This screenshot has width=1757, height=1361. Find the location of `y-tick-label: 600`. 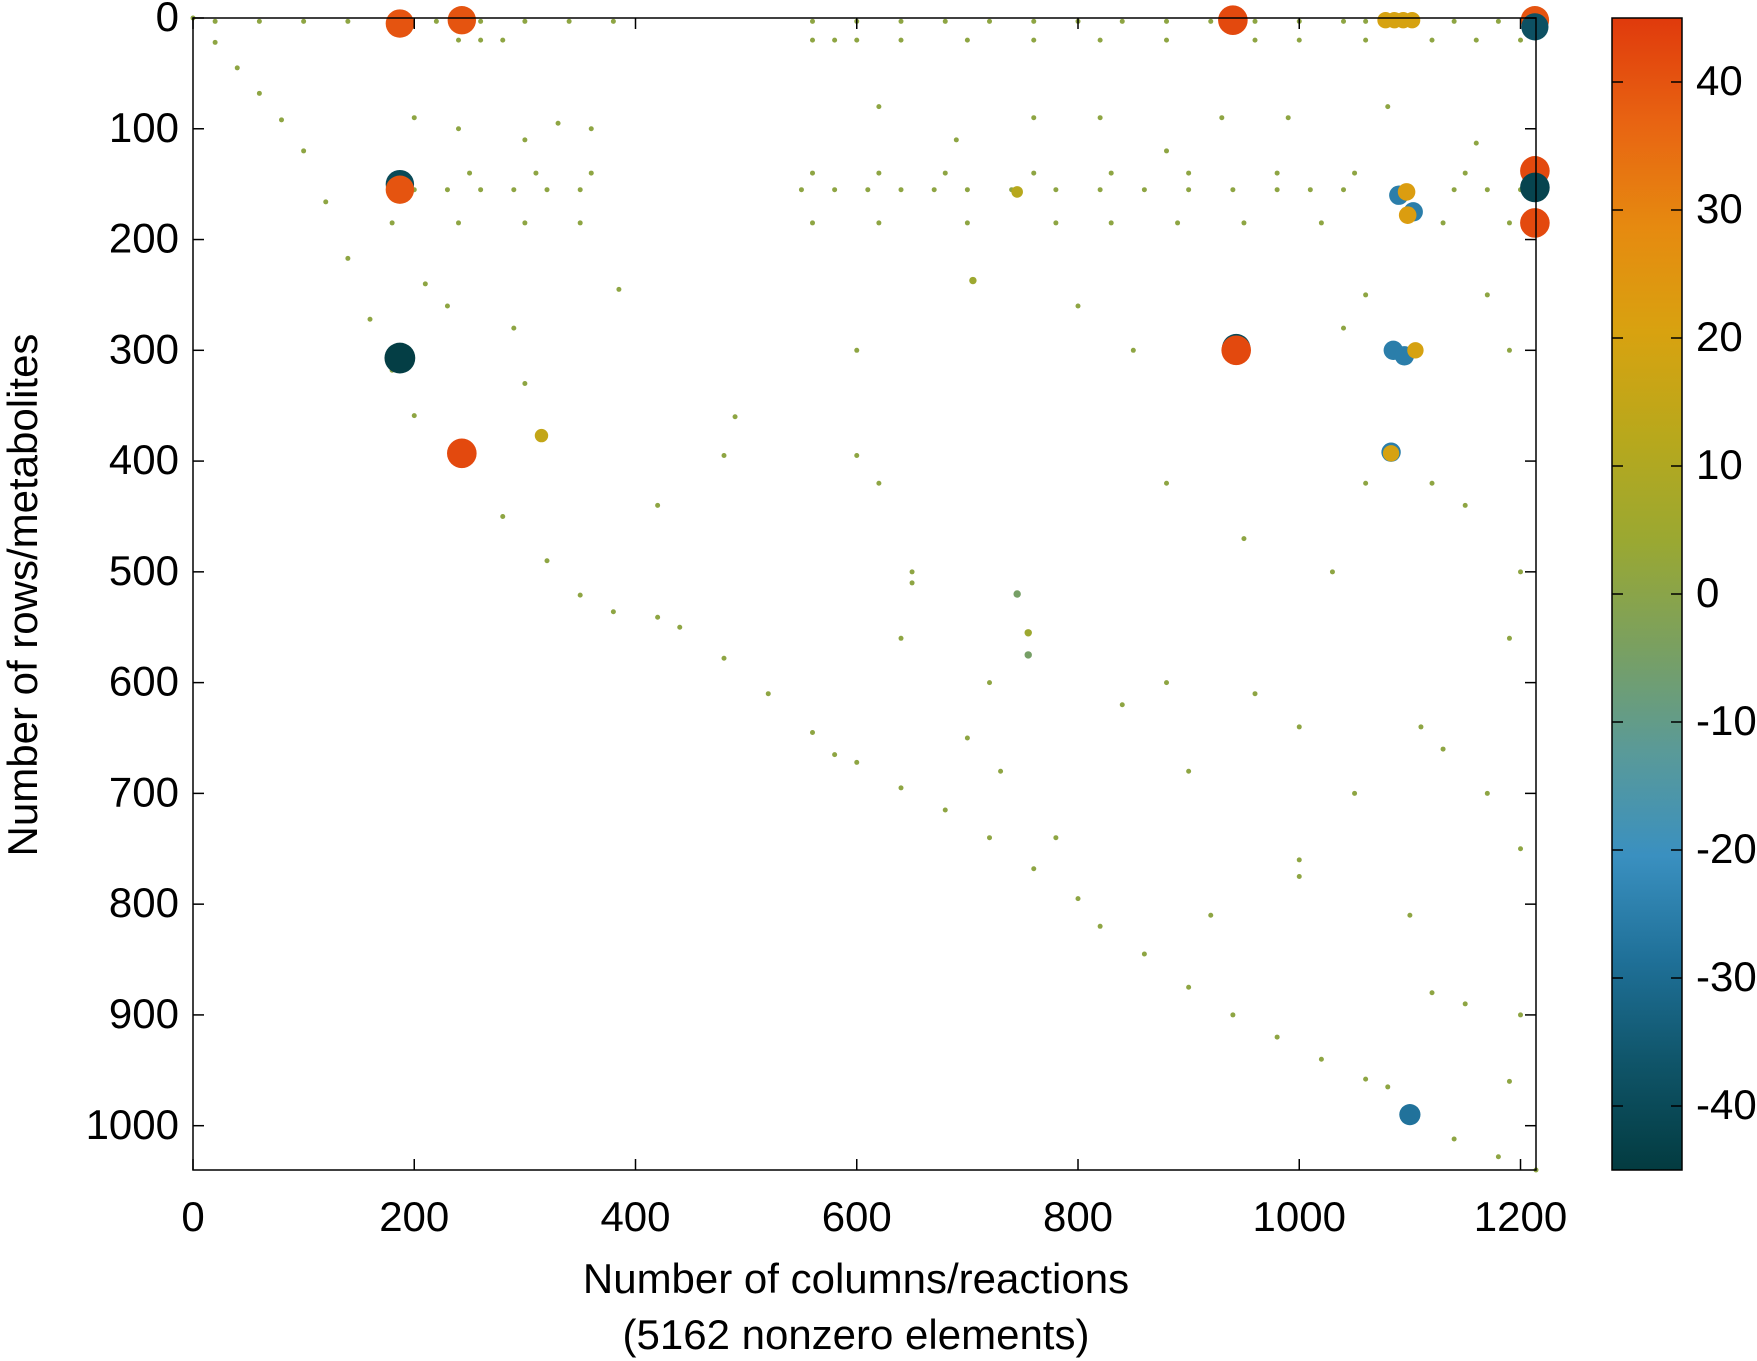

y-tick-label: 600 is located at coordinates (144, 681).